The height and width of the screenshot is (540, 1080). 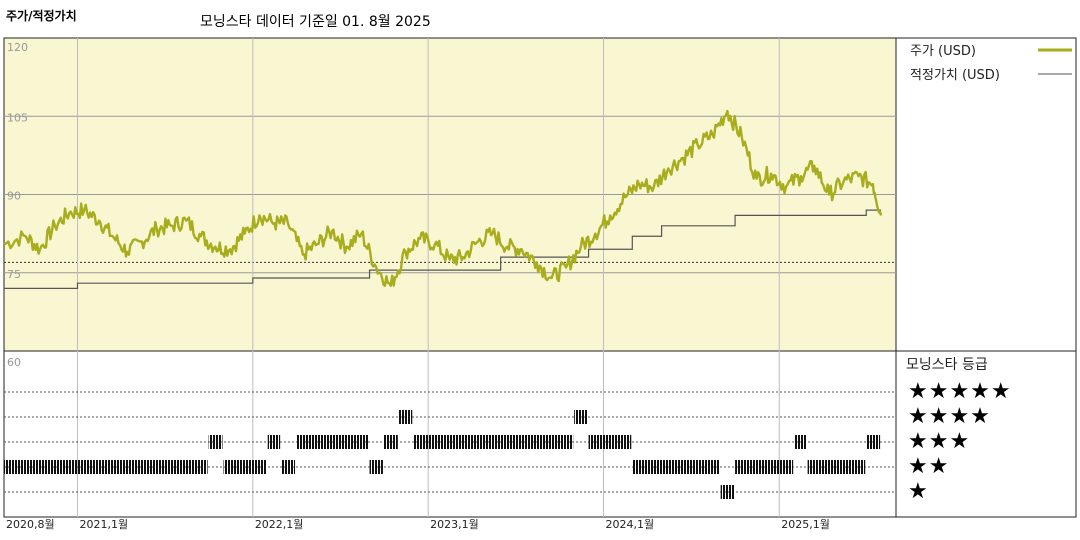 What do you see at coordinates (629, 524) in the screenshot?
I see `x-tick-label: 2024,1월` at bounding box center [629, 524].